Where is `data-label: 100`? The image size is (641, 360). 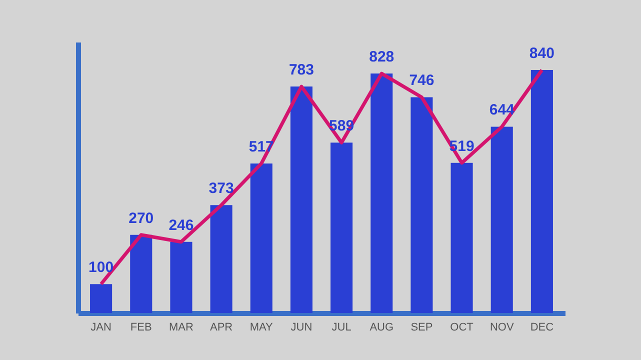
data-label: 100 is located at coordinates (101, 267).